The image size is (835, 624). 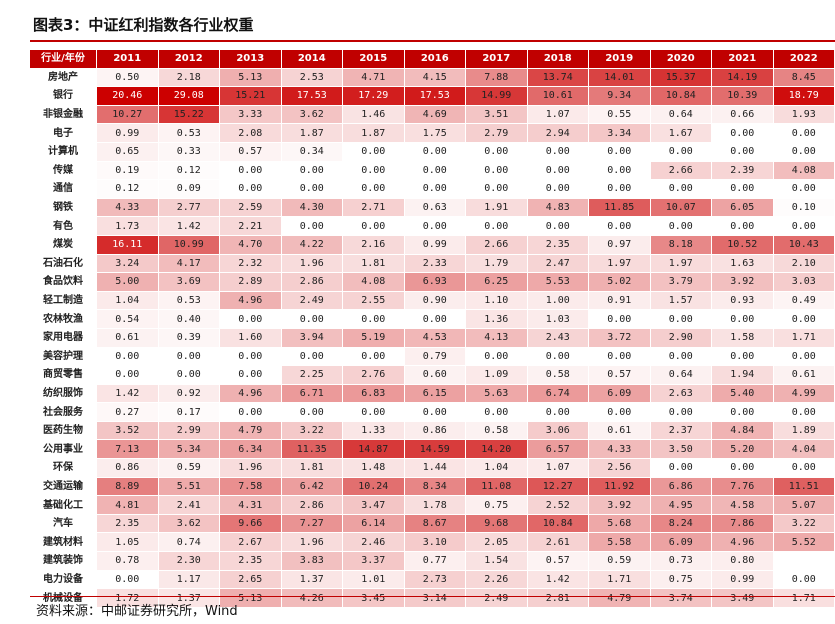 I want to click on weight-cell: 11.08, so click(x=497, y=487).